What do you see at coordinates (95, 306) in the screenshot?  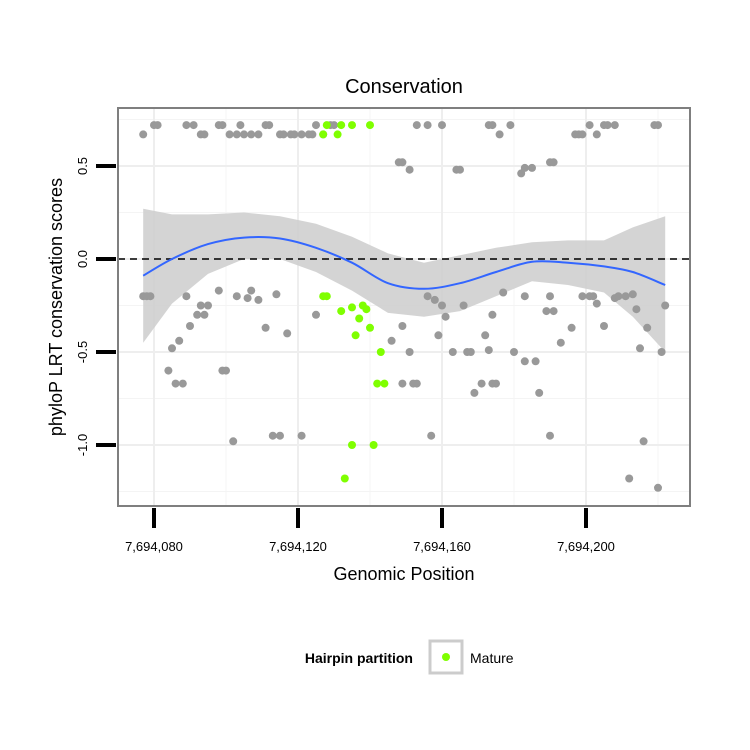 I see `y-axis: 0.5 0.0 -0.5 -1.0` at bounding box center [95, 306].